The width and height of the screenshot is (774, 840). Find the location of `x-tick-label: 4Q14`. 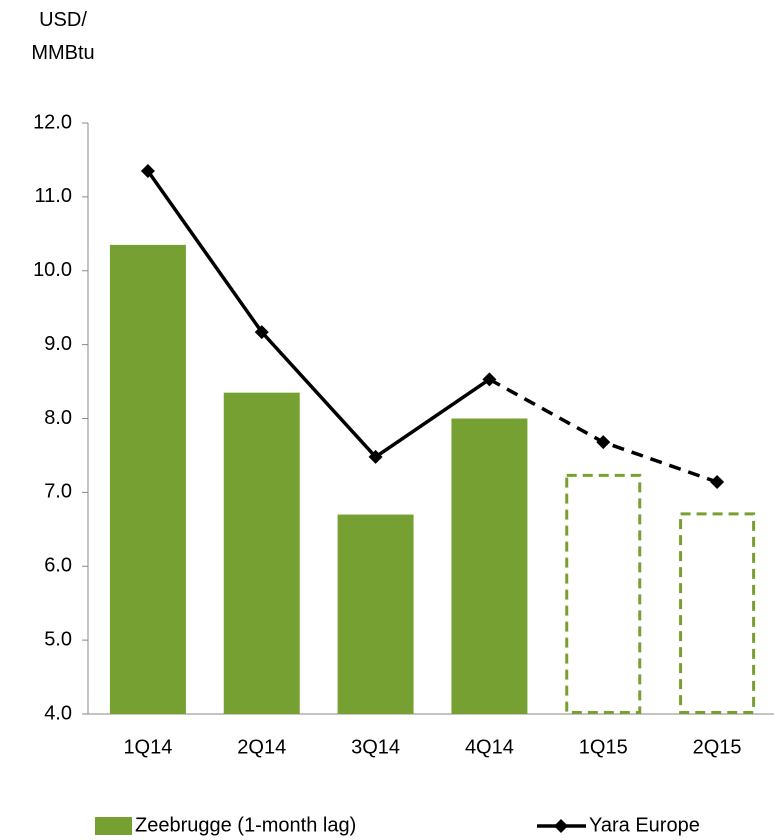

x-tick-label: 4Q14 is located at coordinates (489, 747).